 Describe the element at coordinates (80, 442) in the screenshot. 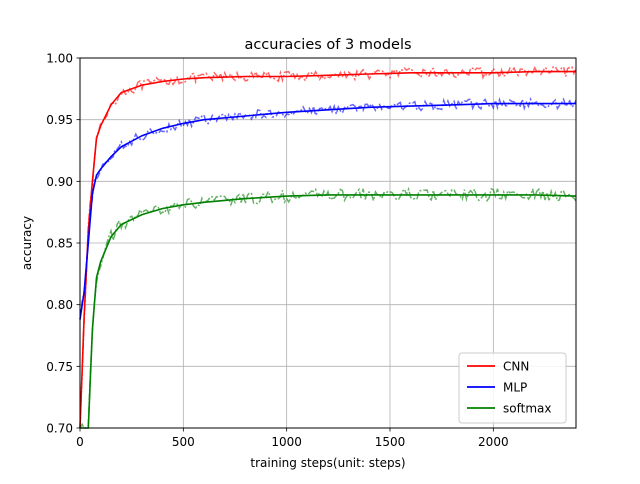

I see `x-tick-label: 0` at that location.